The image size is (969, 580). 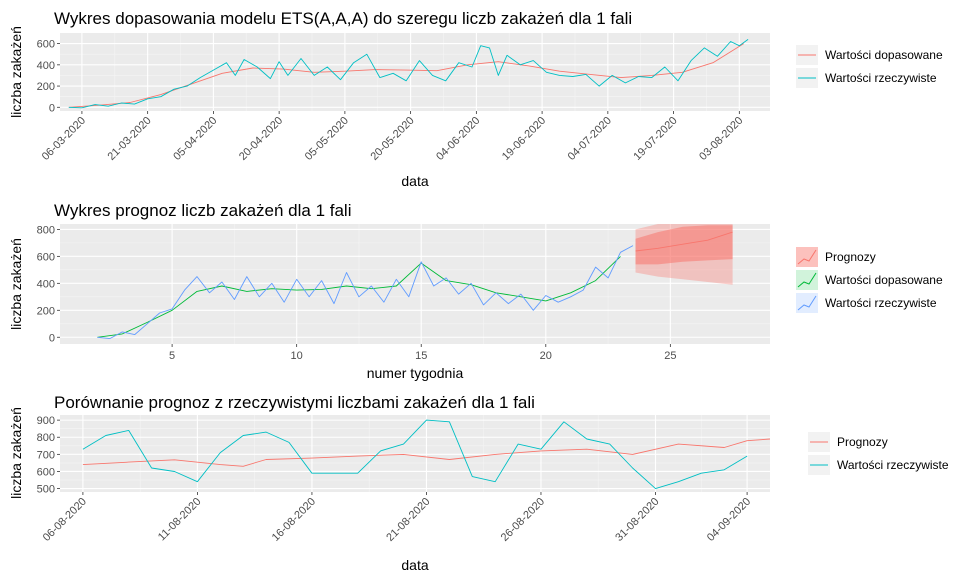 What do you see at coordinates (546, 356) in the screenshot?
I see `x-tick-label: 20` at bounding box center [546, 356].